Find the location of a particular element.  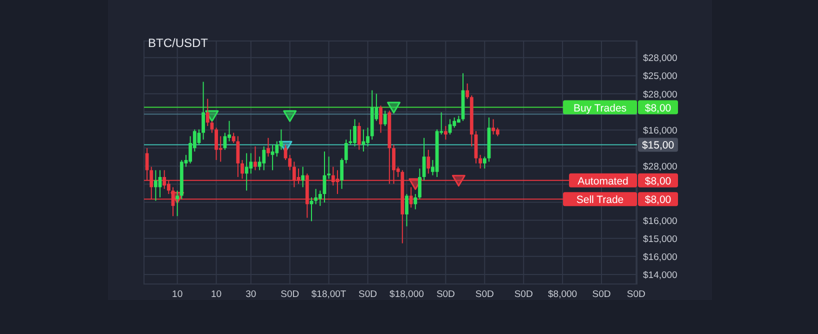

x-tick-label: 30 is located at coordinates (251, 294).